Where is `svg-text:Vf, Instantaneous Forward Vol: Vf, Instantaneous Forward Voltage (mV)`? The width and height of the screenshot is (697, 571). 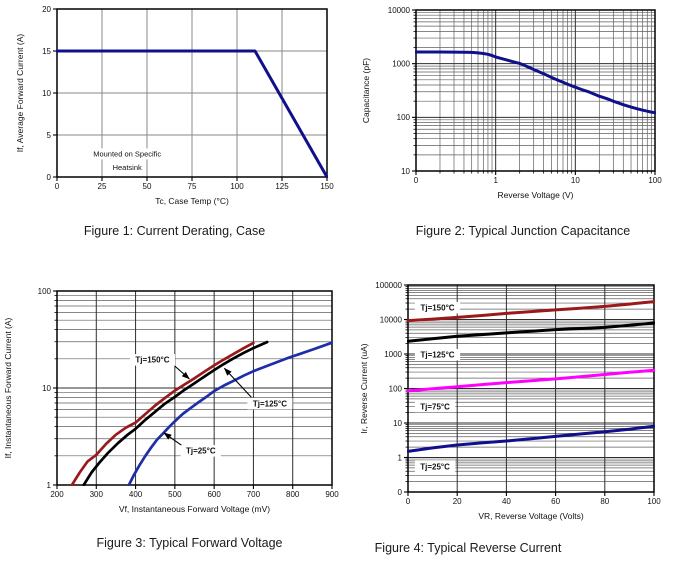
svg-text:Vf, Instantaneous Forward Vol: Vf, Instantaneous Forward Voltage (mV) is located at coordinates (194, 509).